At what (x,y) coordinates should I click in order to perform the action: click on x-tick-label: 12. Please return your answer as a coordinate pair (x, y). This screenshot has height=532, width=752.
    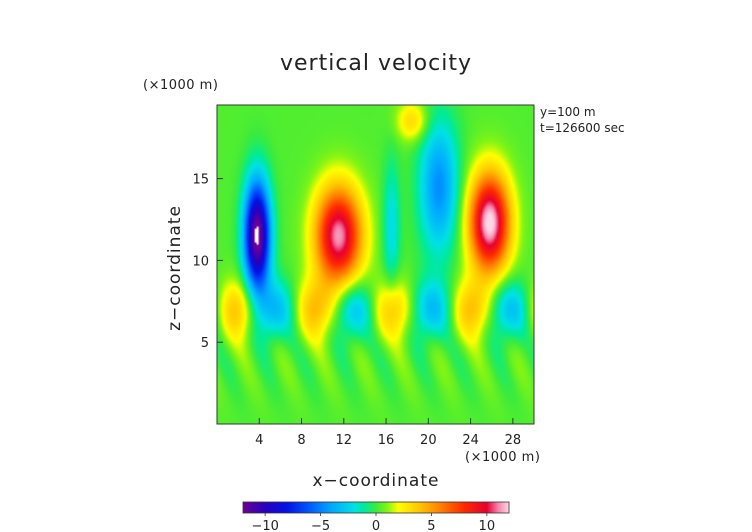
    Looking at the image, I should click on (344, 440).